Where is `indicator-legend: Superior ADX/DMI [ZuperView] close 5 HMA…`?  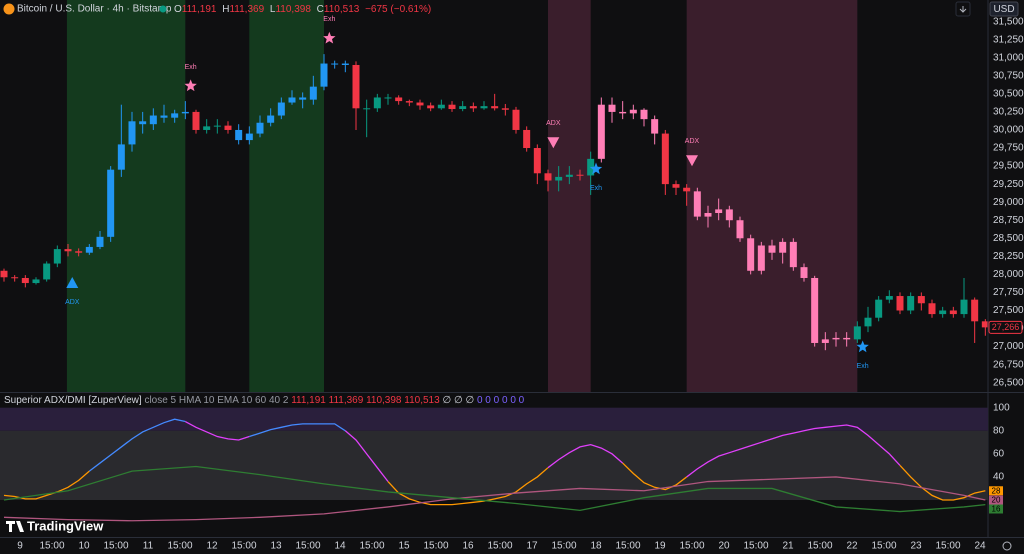 indicator-legend: Superior ADX/DMI [ZuperView] close 5 HMA… is located at coordinates (264, 400).